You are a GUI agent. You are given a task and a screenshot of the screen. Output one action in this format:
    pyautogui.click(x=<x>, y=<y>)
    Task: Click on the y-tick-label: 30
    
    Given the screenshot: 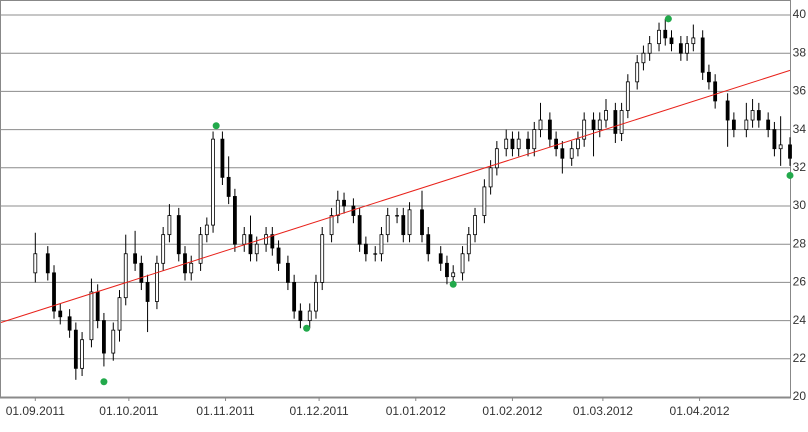 What is the action you would take?
    pyautogui.click(x=800, y=205)
    